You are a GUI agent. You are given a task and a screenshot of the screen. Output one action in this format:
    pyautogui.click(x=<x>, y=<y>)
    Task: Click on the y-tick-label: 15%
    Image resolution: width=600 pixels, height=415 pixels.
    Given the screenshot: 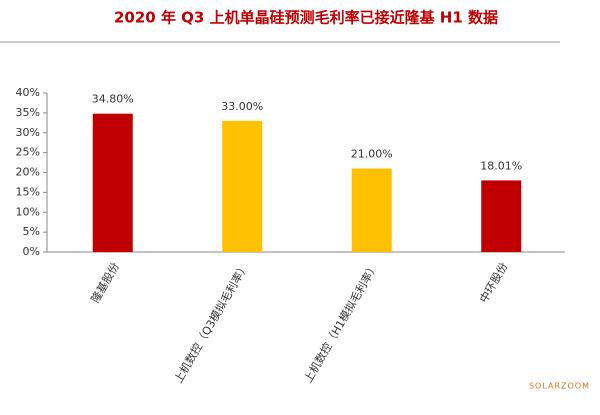 What is the action you would take?
    pyautogui.click(x=28, y=191)
    